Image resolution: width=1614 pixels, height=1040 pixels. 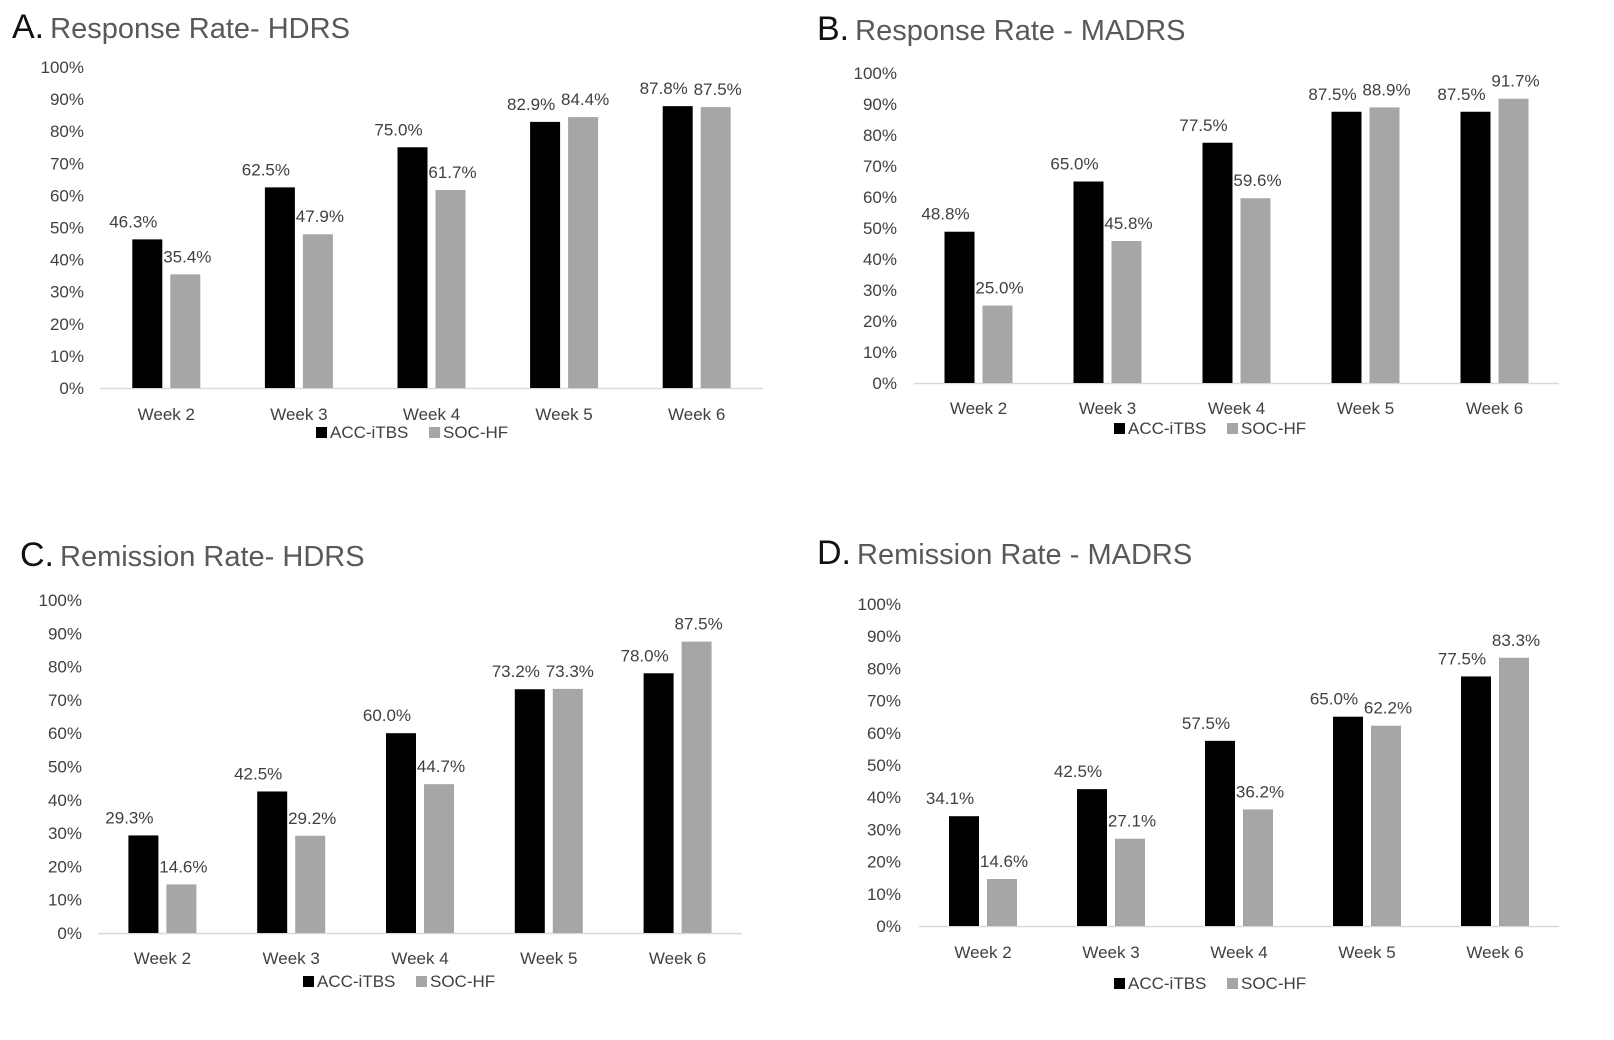 What do you see at coordinates (129, 817) in the screenshot?
I see `data-label-acc-itbs: 29.3%` at bounding box center [129, 817].